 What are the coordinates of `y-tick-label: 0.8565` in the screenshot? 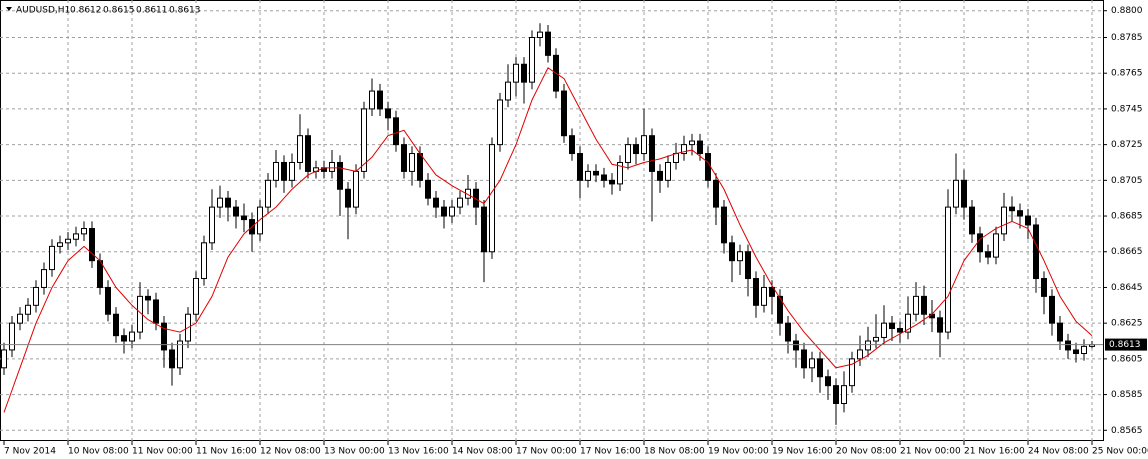 It's located at (1127, 431).